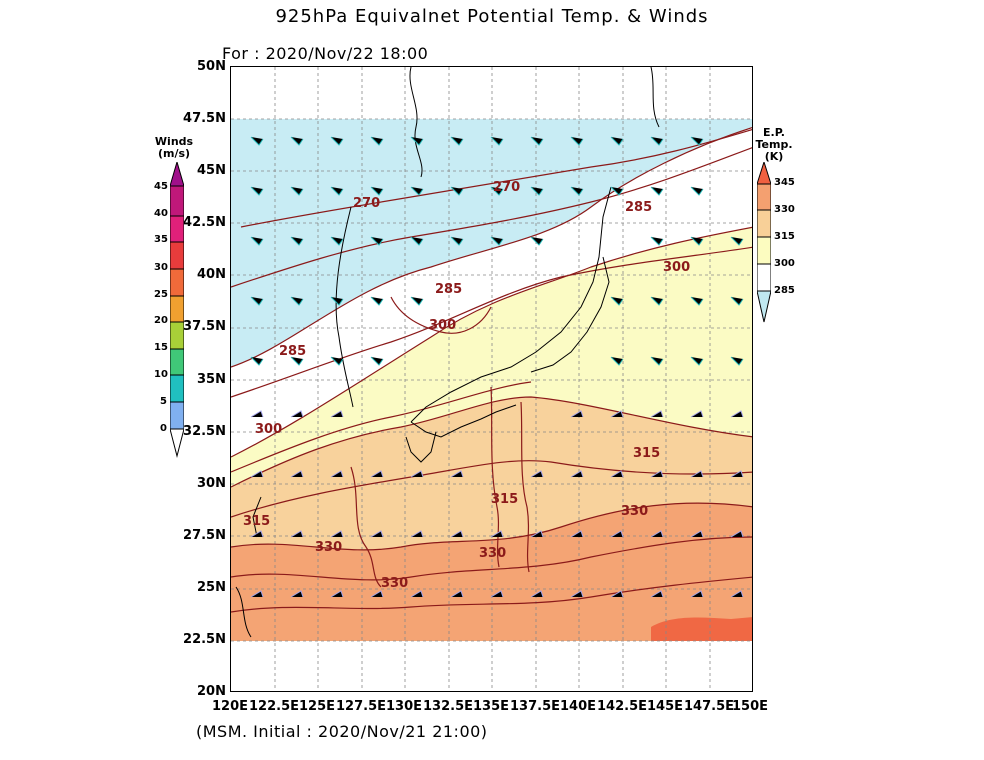  What do you see at coordinates (163, 401) in the screenshot?
I see `winds-tick: 5` at bounding box center [163, 401].